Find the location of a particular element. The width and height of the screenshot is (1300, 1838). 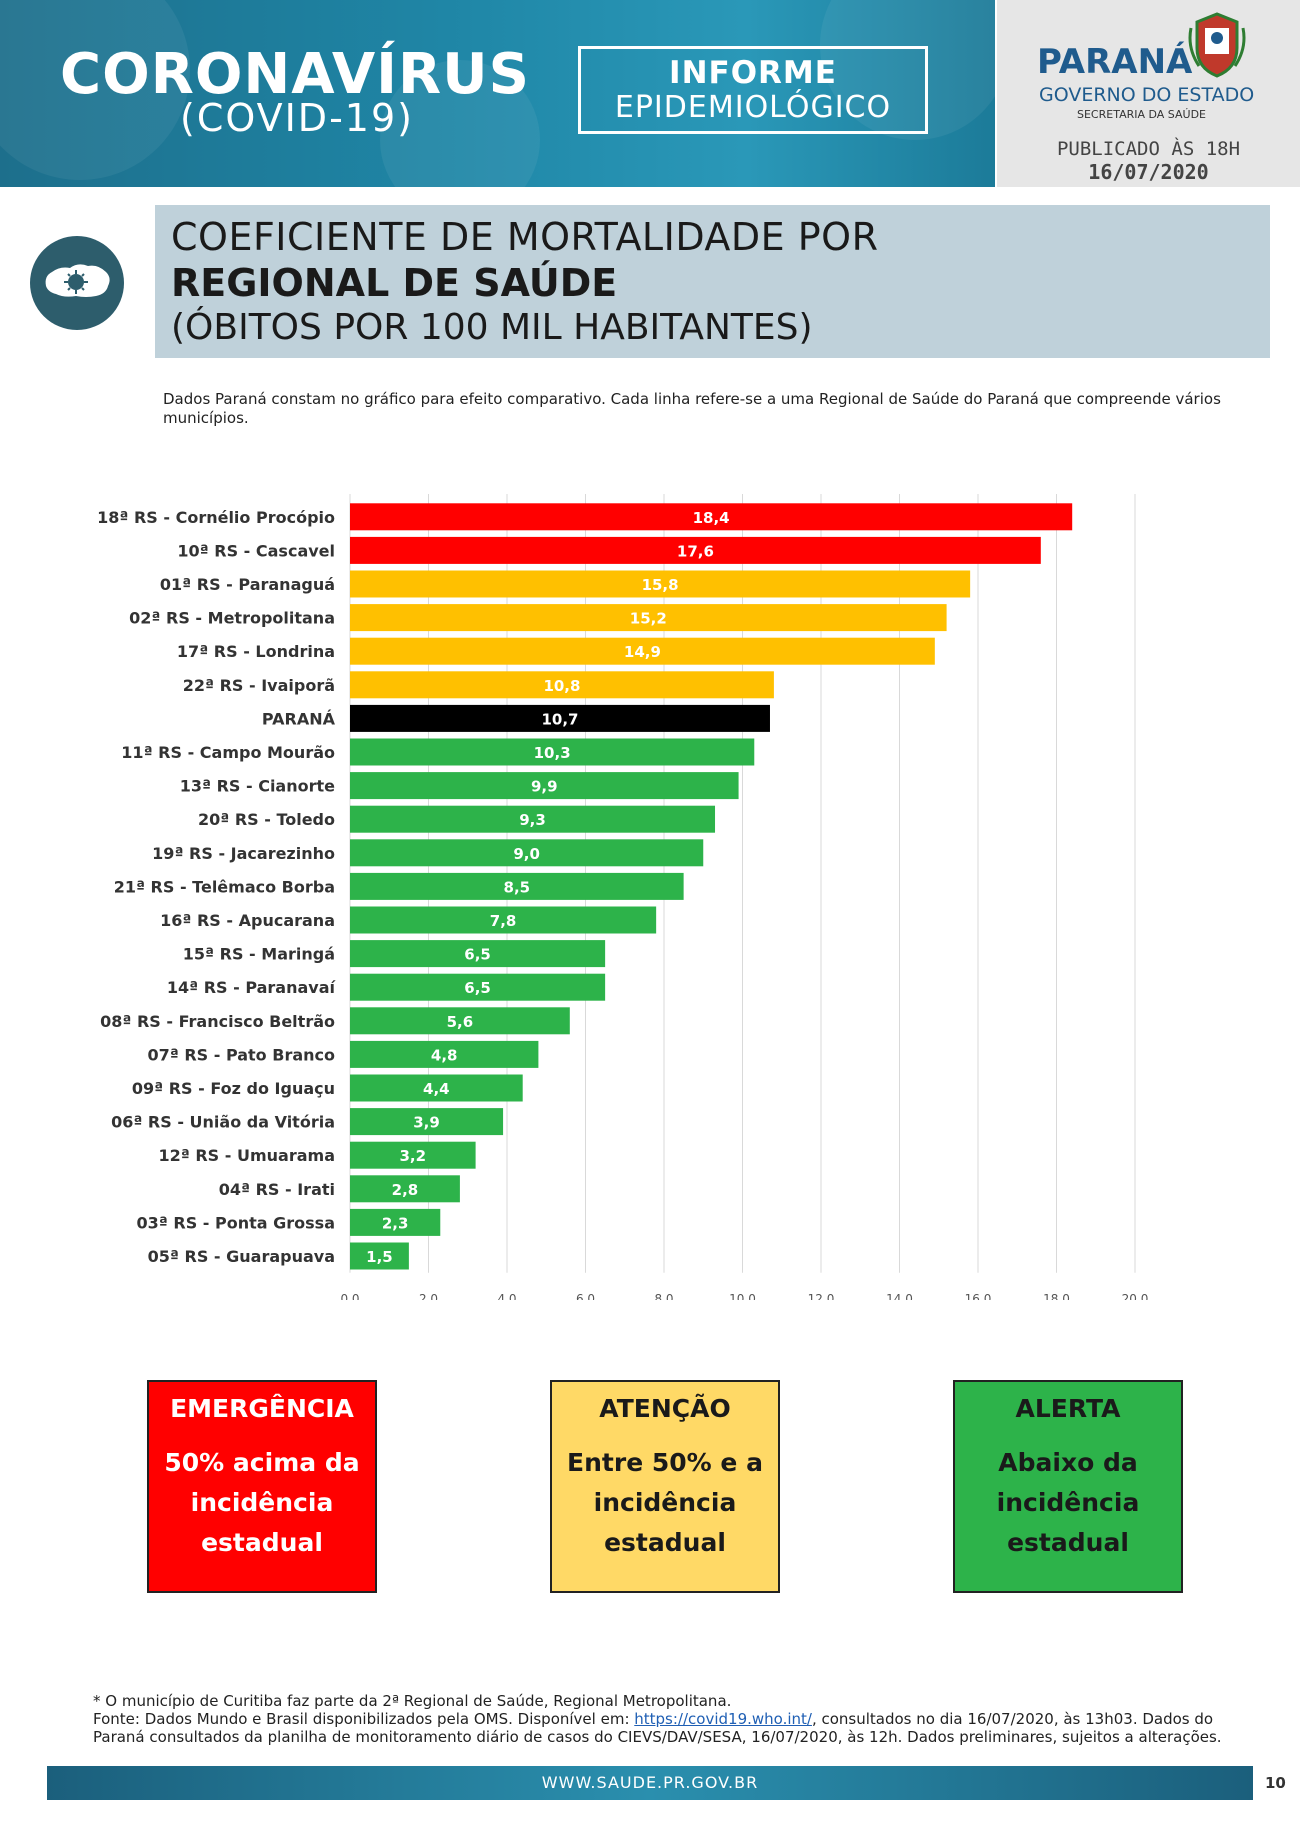

coat-of-arms-icon is located at coordinates (1217, 45).